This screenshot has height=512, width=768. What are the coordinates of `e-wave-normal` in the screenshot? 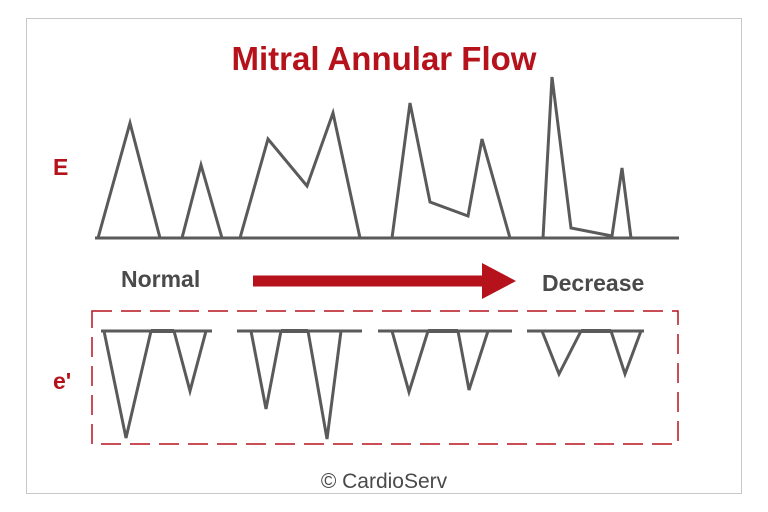 It's located at (160, 178).